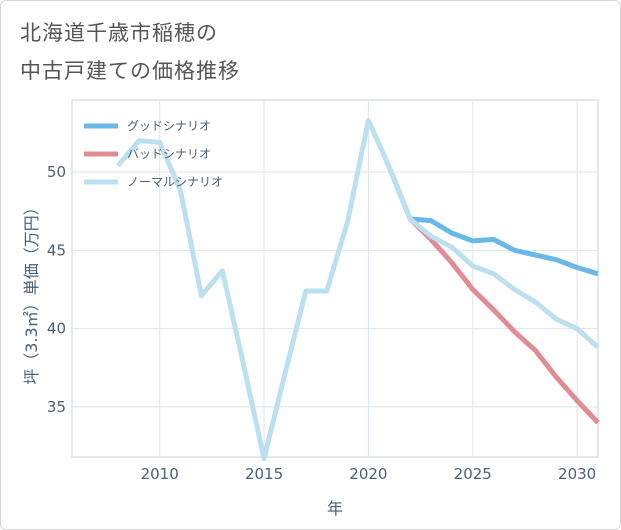 The image size is (621, 530). Describe the element at coordinates (264, 474) in the screenshot. I see `x-tick-label: 2015` at that location.